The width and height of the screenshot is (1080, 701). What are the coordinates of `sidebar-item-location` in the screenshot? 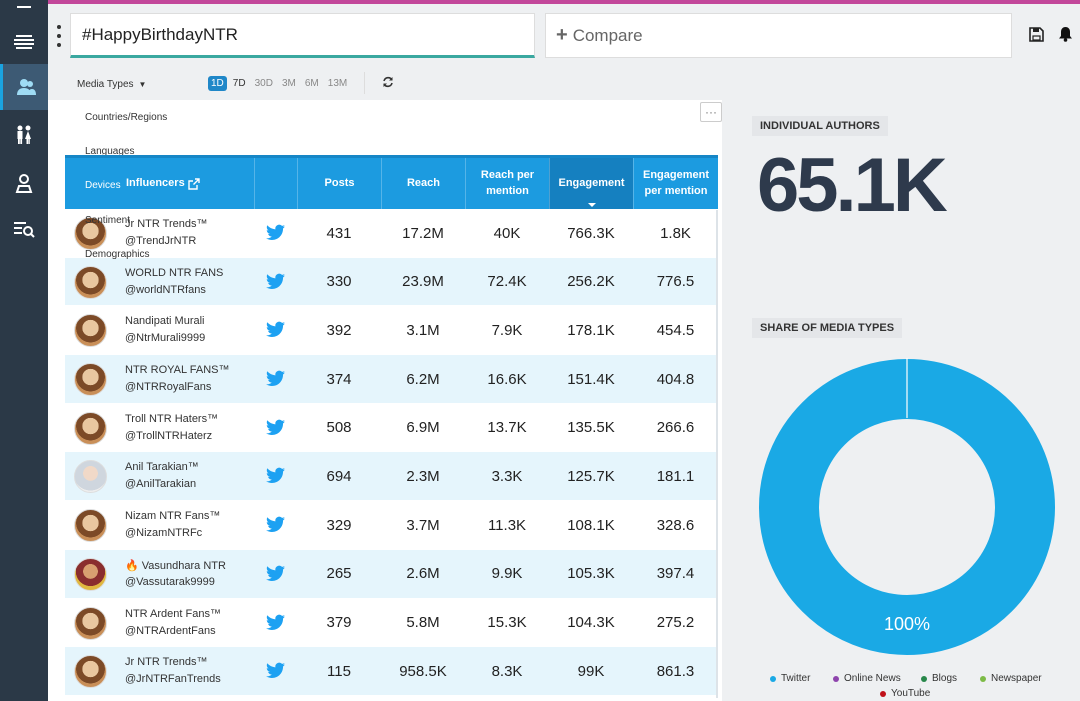 It's located at (24, 183).